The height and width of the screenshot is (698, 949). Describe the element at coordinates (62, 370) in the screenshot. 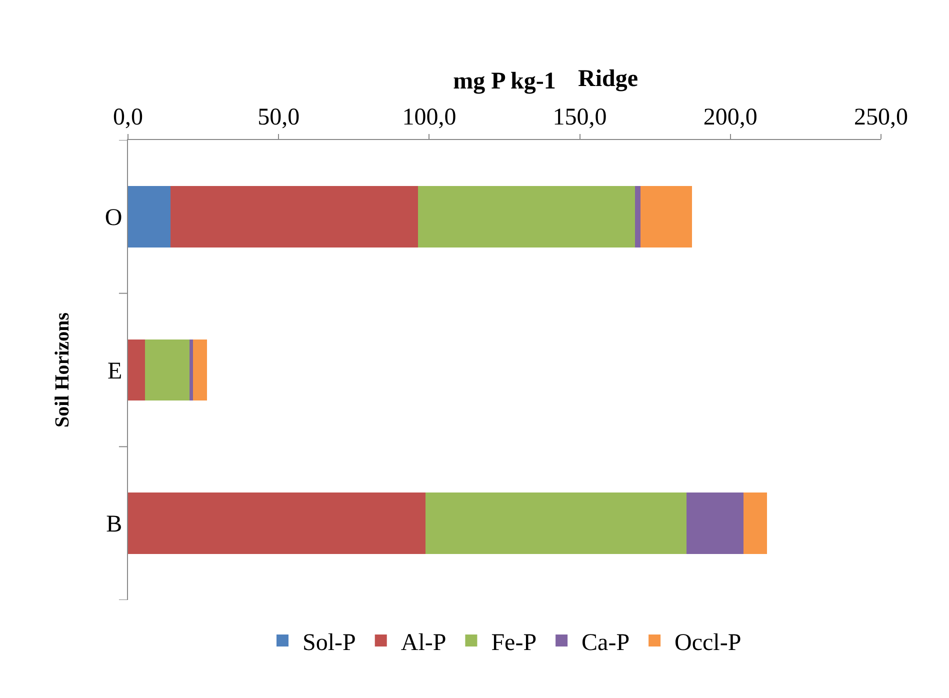

I see `y-axis-title: Soil Horizons` at that location.